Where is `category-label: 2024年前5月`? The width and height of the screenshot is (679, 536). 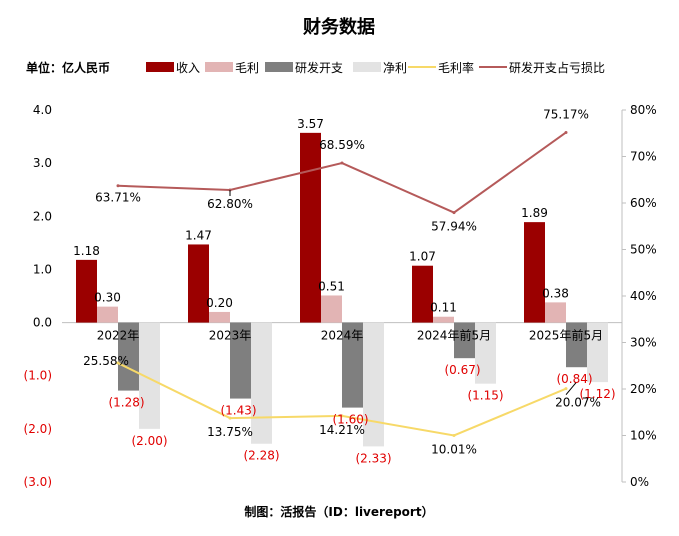
category-label: 2024年前5月 is located at coordinates (454, 335).